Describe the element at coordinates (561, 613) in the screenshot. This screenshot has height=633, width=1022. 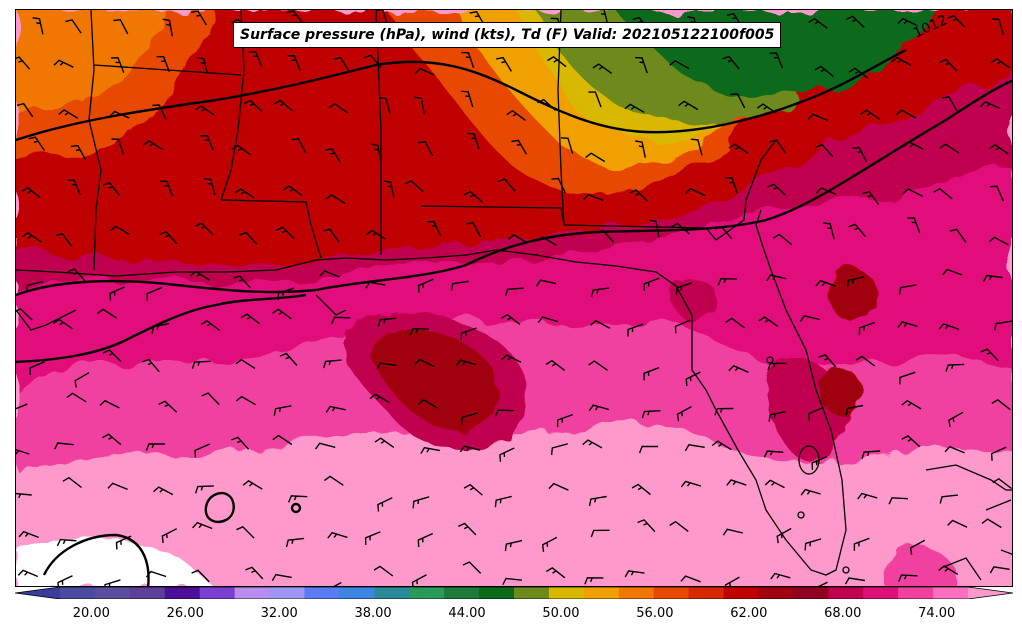
I see `colorbar-tick-label: 50.00` at that location.